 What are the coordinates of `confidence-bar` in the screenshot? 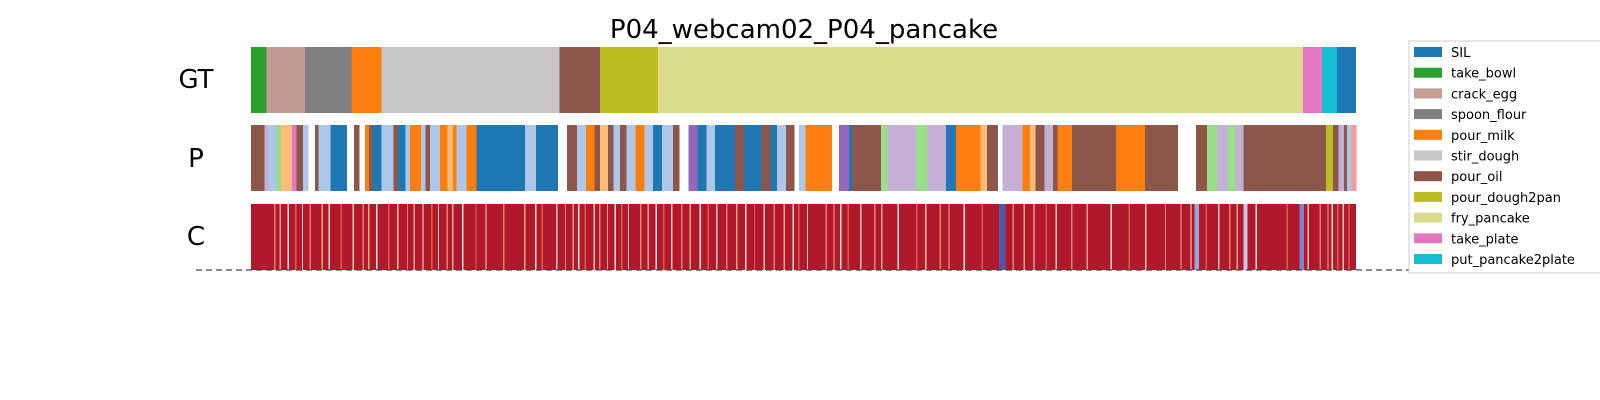 It's located at (803, 237).